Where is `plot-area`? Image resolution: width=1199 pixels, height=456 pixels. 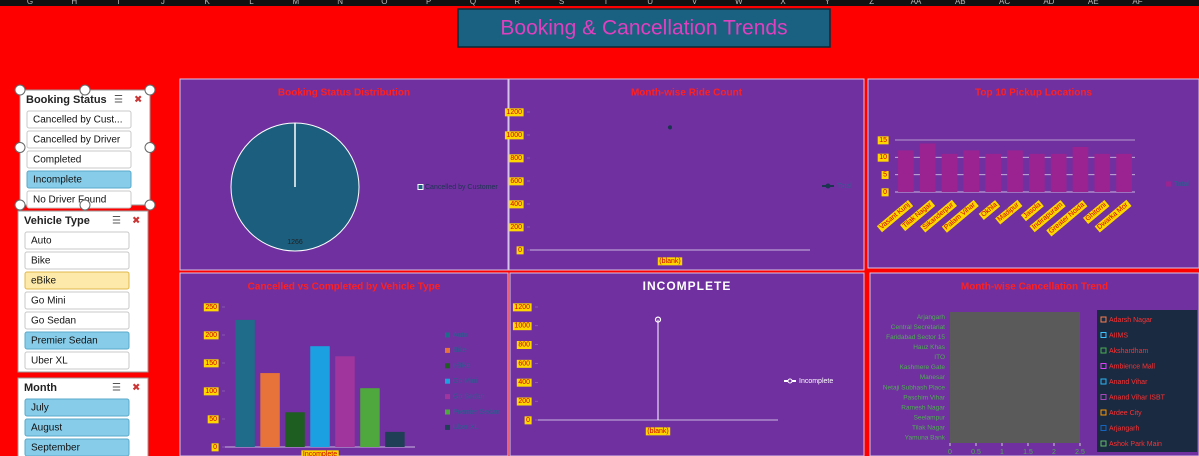
plot-area is located at coordinates (1015, 377).